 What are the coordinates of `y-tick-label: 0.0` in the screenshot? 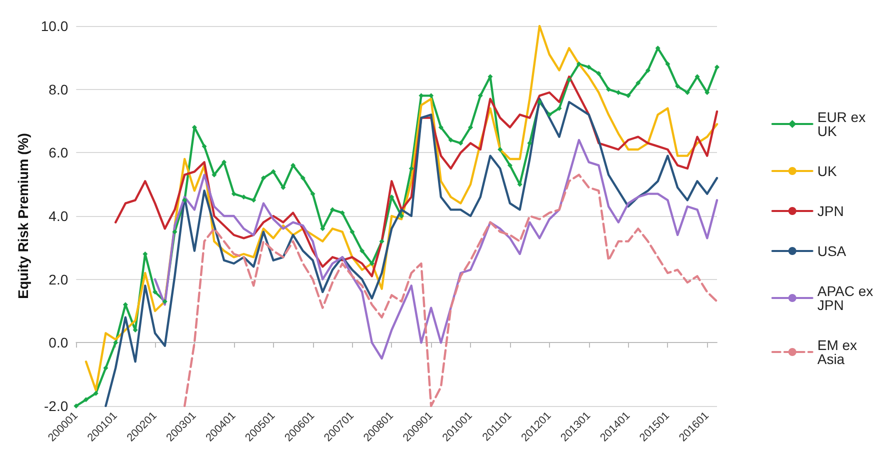 It's located at (58, 342).